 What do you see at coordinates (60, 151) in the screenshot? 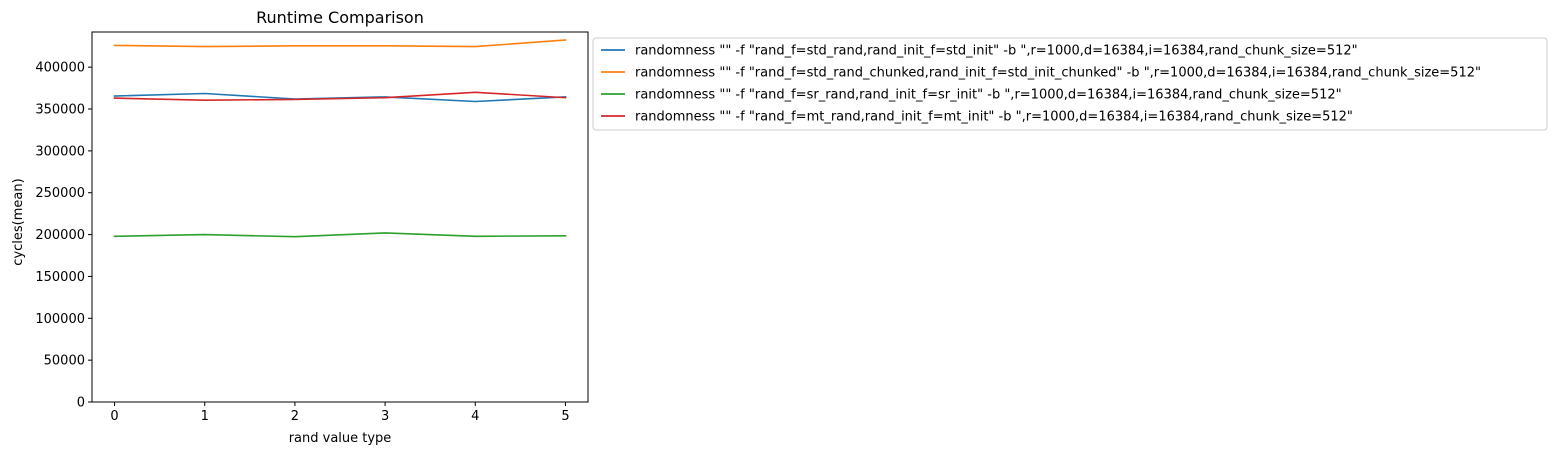
I see `y-tick-label: 300000` at bounding box center [60, 151].